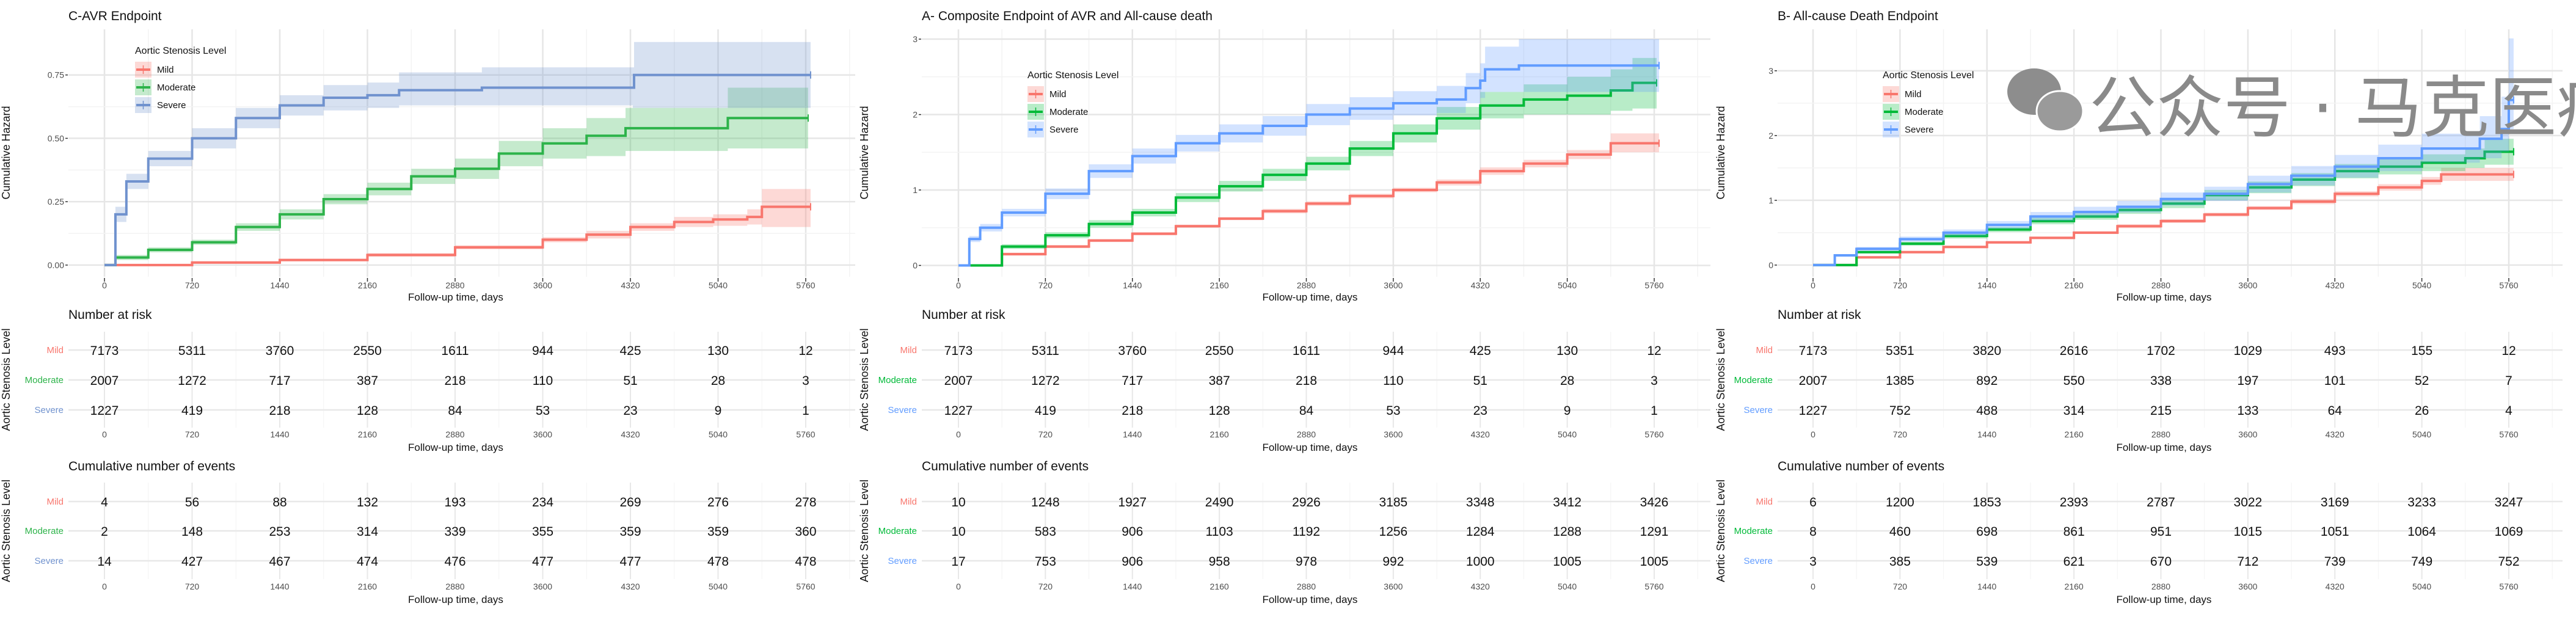  I want to click on table-cell: 2393, so click(2074, 502).